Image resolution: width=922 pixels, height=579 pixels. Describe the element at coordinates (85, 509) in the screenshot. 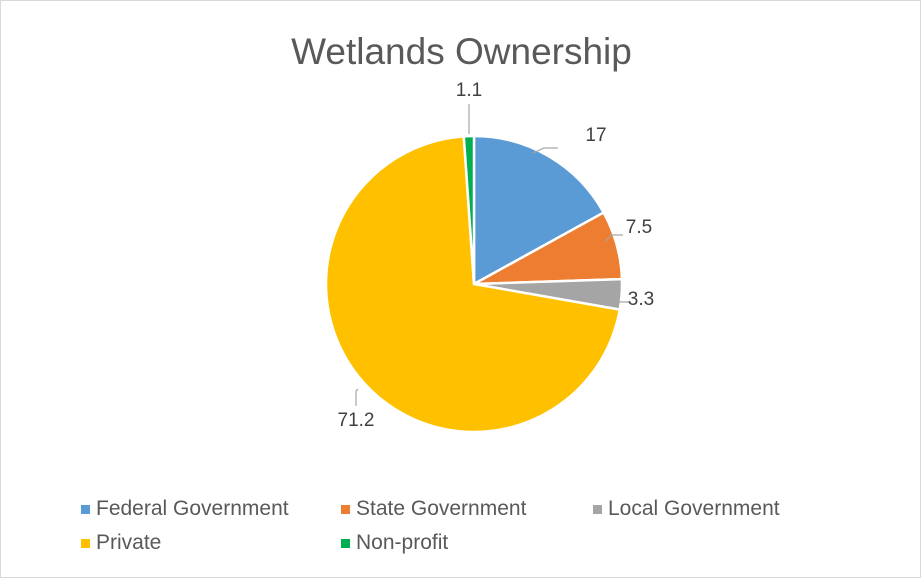

I see `legend-swatch-federal-government` at that location.